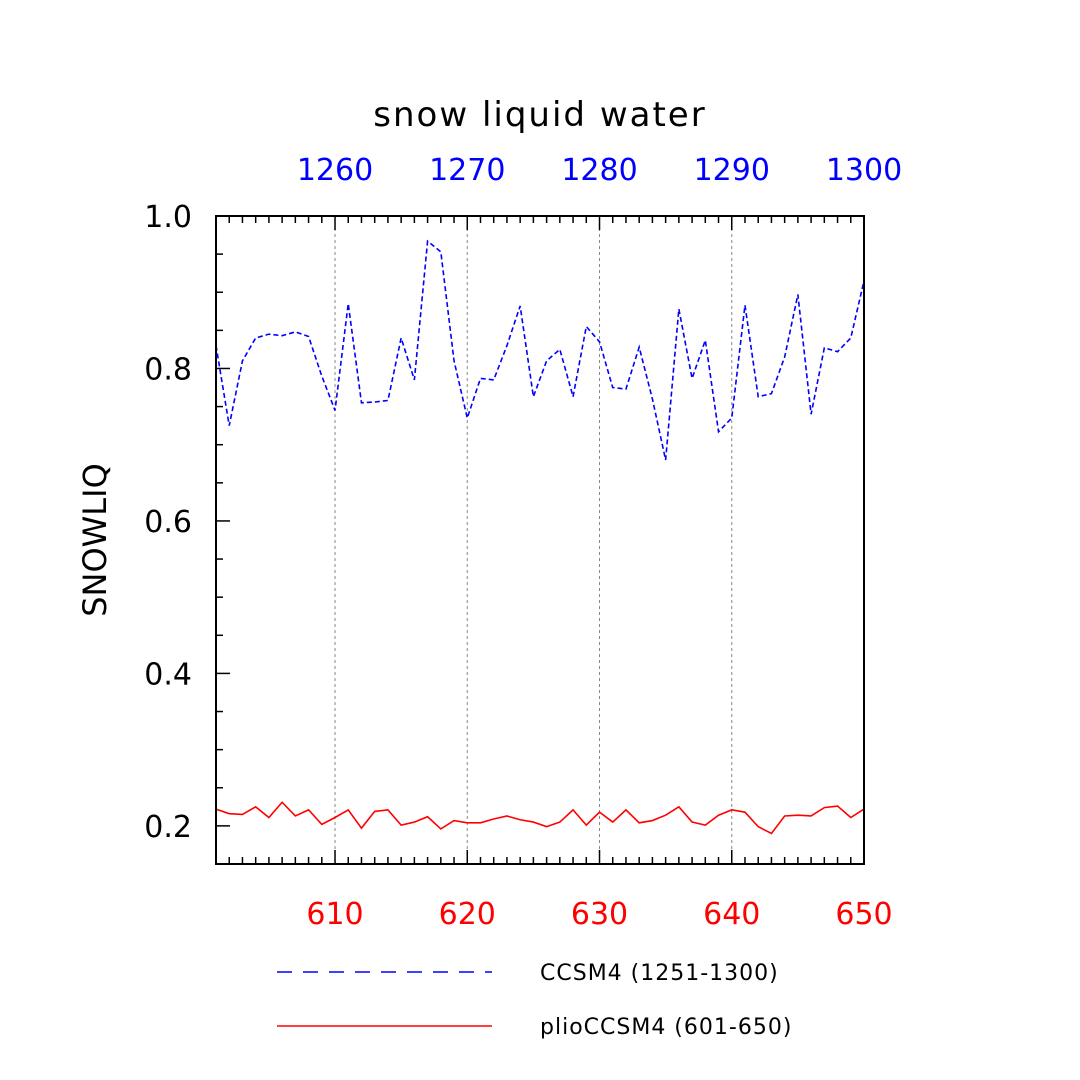 This screenshot has height=1080, width=1080. What do you see at coordinates (534, 1000) in the screenshot?
I see `legend: CCSM4 (1251-1300) plioCCSM4 (601-650)` at bounding box center [534, 1000].